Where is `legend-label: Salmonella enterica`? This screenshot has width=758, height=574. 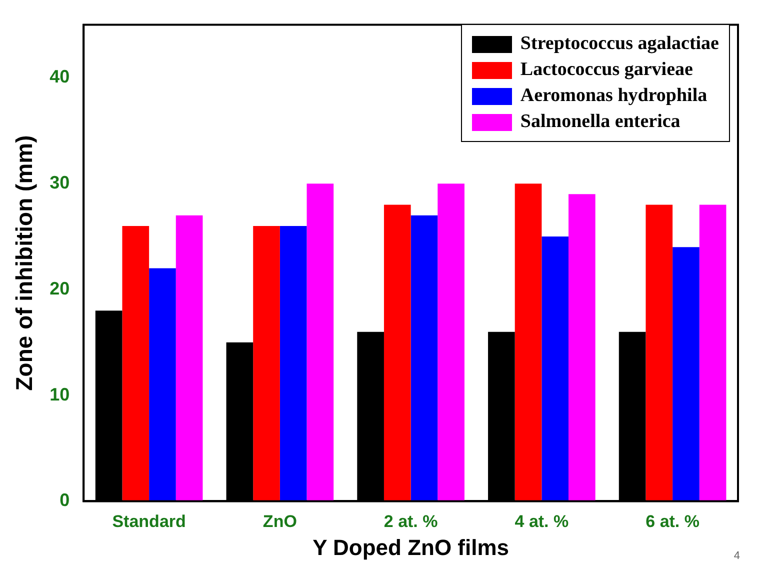 legend-label: Salmonella enterica is located at coordinates (600, 122).